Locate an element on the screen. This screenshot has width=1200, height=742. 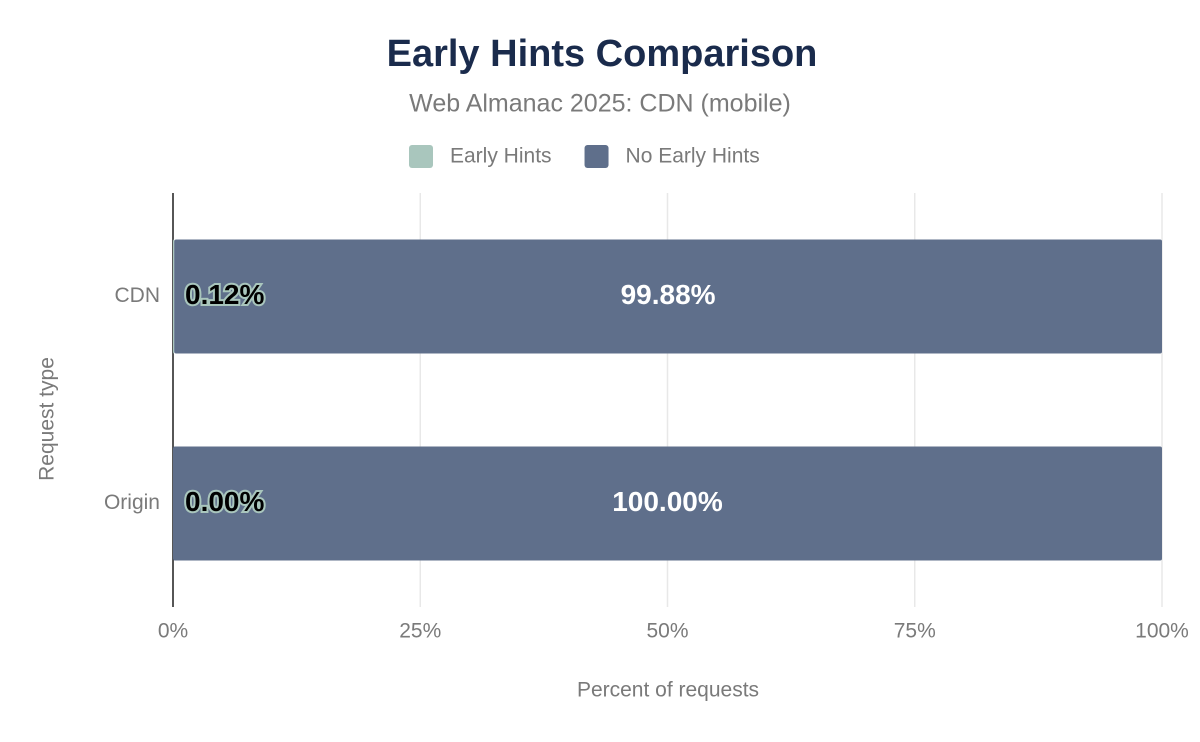
x-tick-label: 100% is located at coordinates (1162, 631).